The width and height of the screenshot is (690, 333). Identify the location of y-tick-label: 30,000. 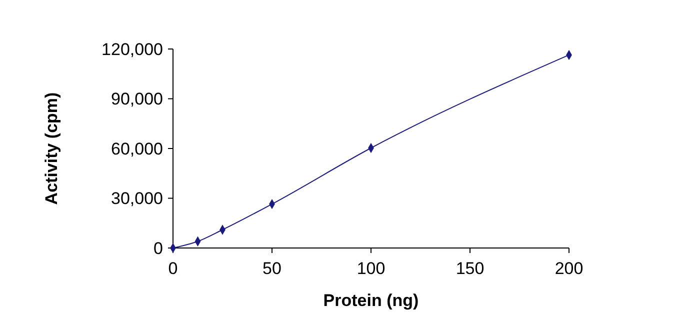
(137, 198).